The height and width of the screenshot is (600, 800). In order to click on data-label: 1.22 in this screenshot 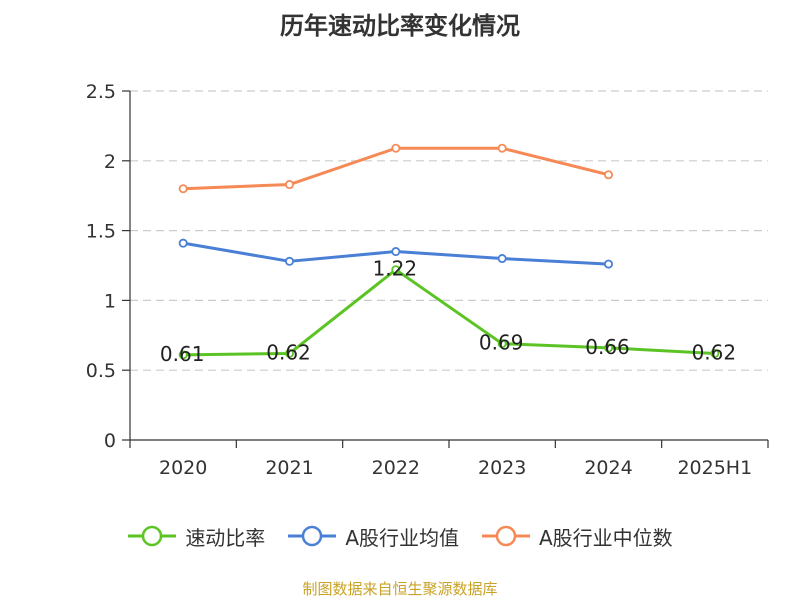, I will do `click(395, 269)`.